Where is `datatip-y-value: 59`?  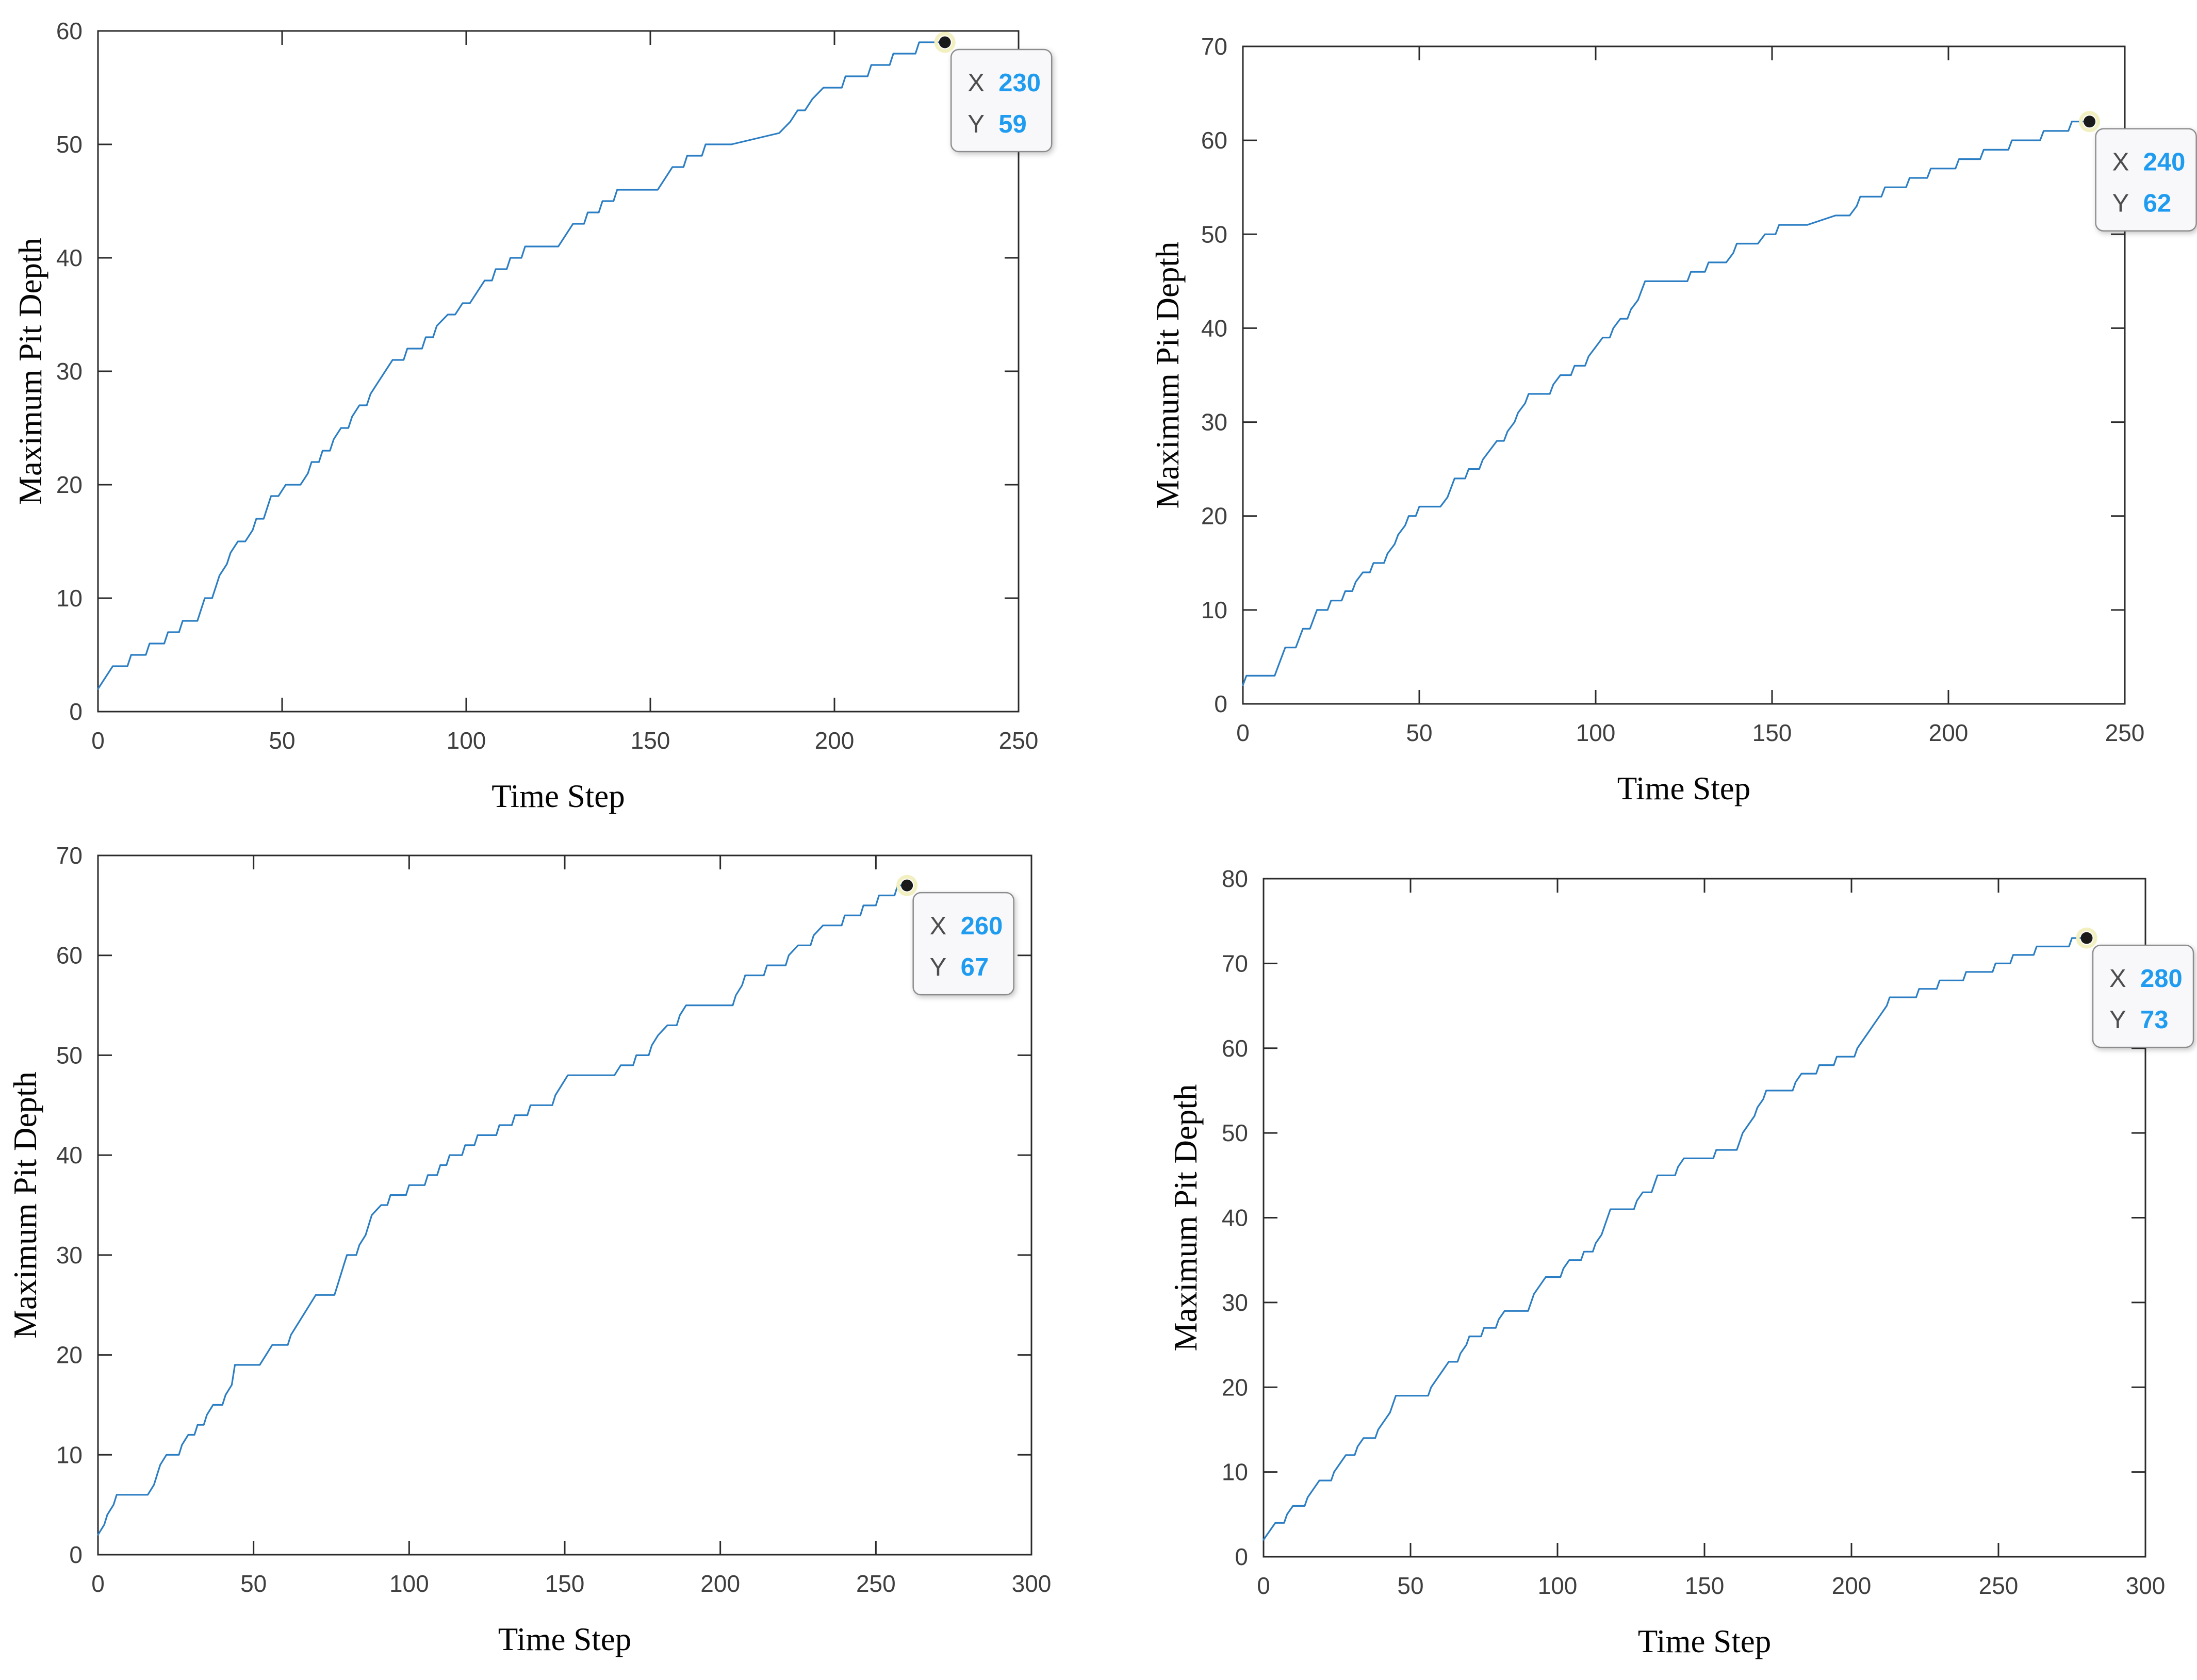 datatip-y-value: 59 is located at coordinates (1012, 124).